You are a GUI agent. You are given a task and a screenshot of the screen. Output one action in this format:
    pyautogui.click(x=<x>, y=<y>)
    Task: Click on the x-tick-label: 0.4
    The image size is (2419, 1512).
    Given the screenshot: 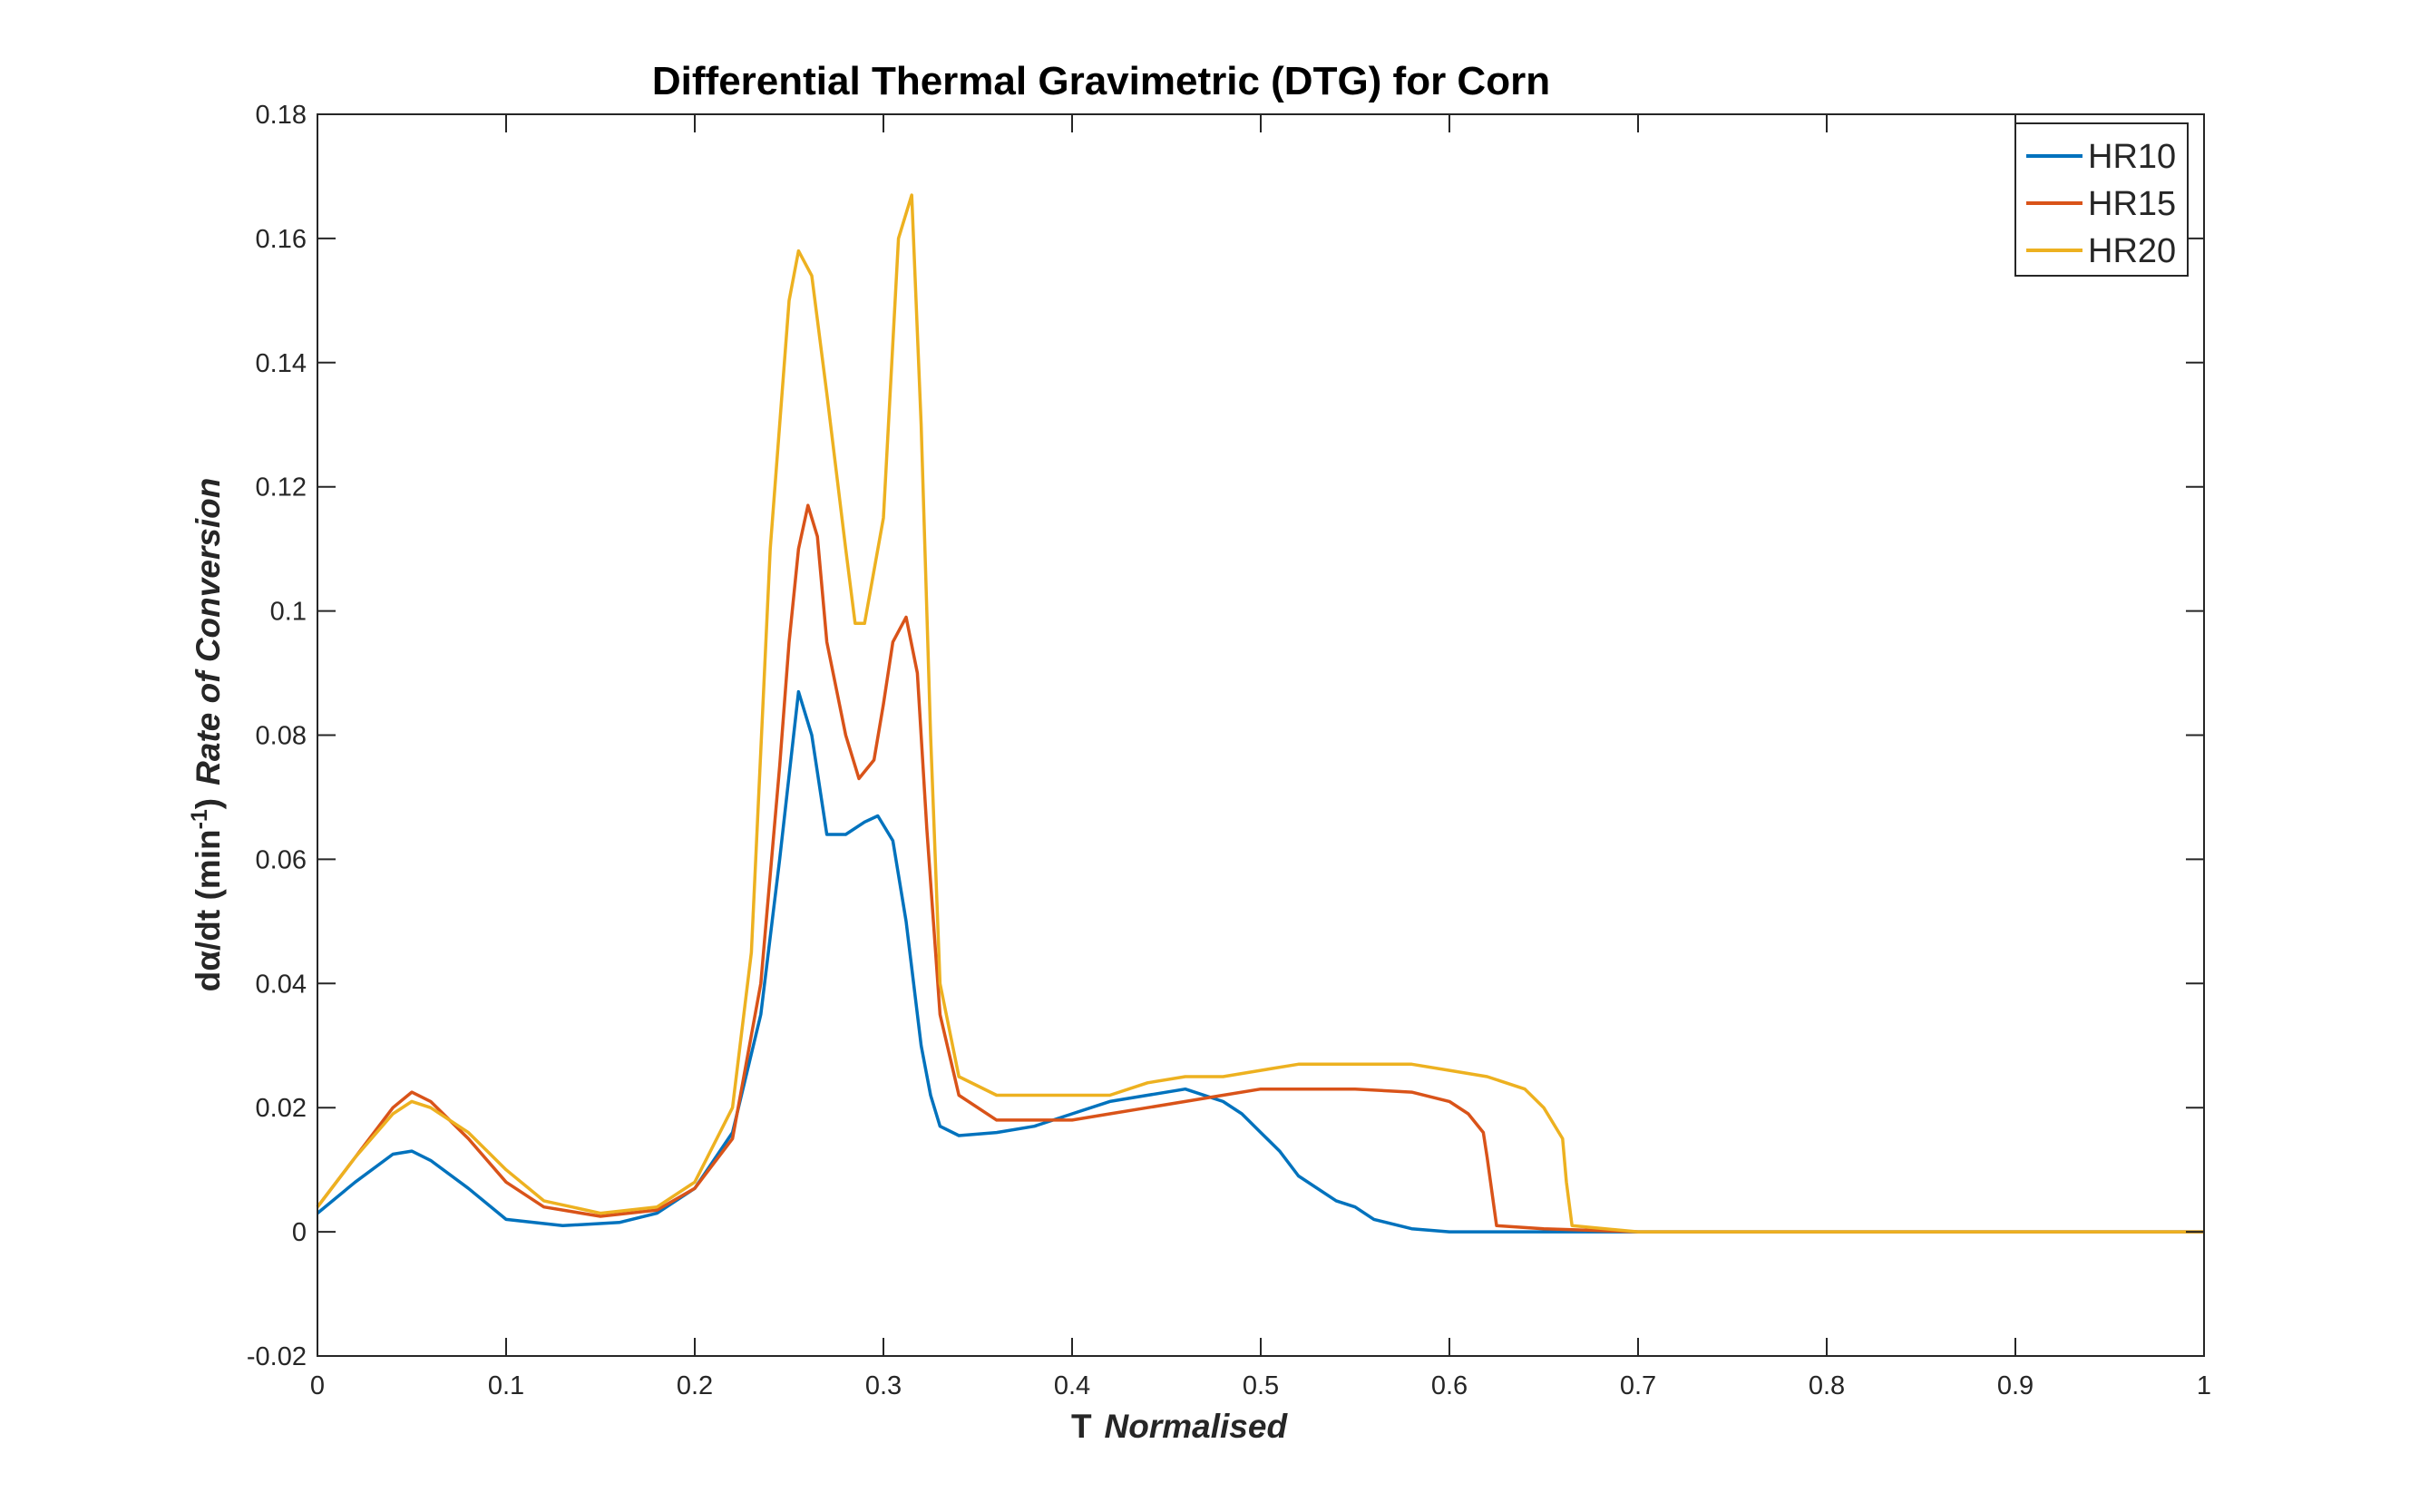 What is the action you would take?
    pyautogui.click(x=1072, y=1385)
    